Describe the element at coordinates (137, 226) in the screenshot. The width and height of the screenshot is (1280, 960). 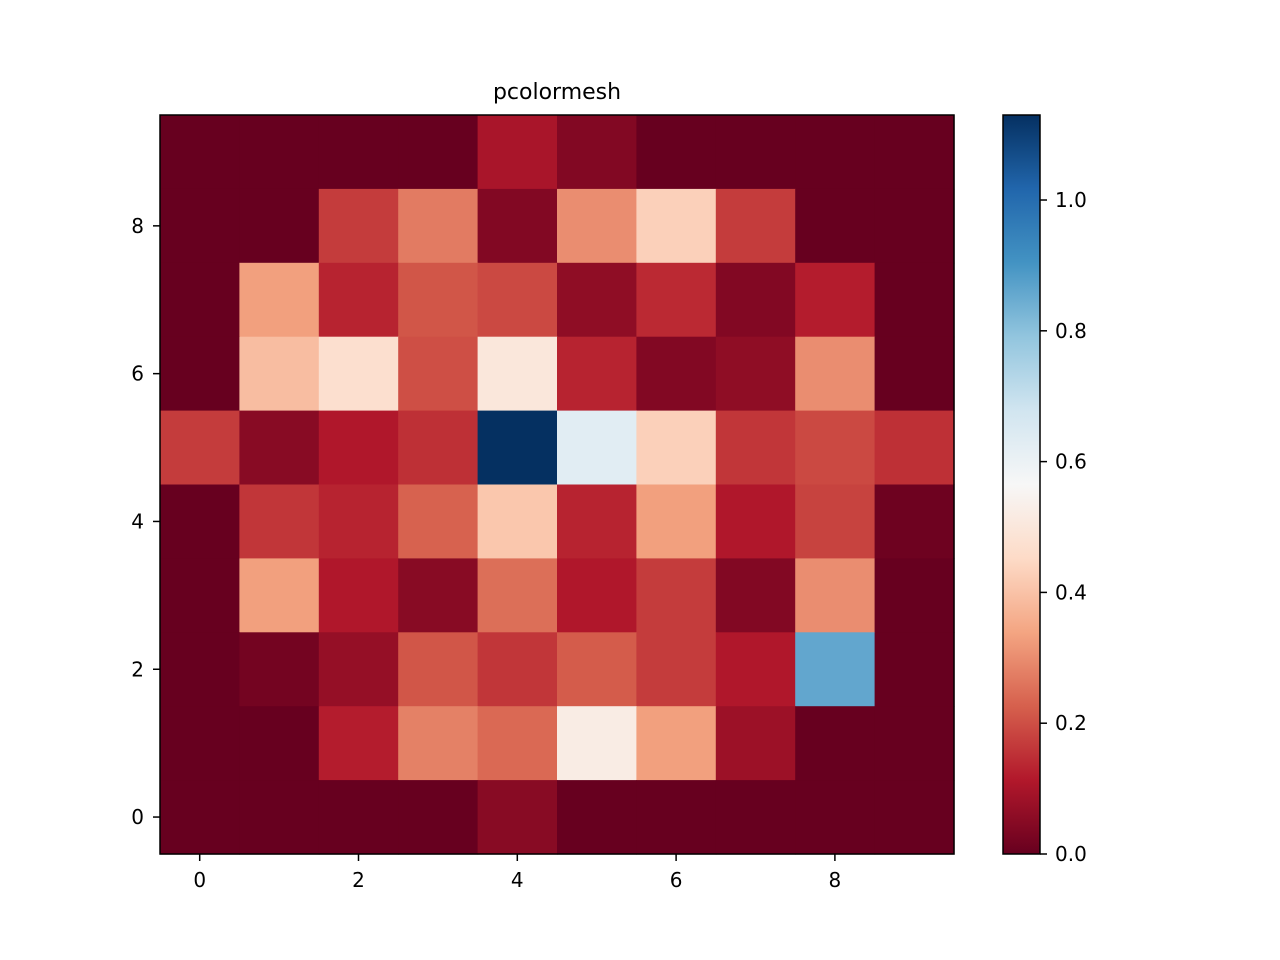
I see `y-tick-label: 8` at that location.